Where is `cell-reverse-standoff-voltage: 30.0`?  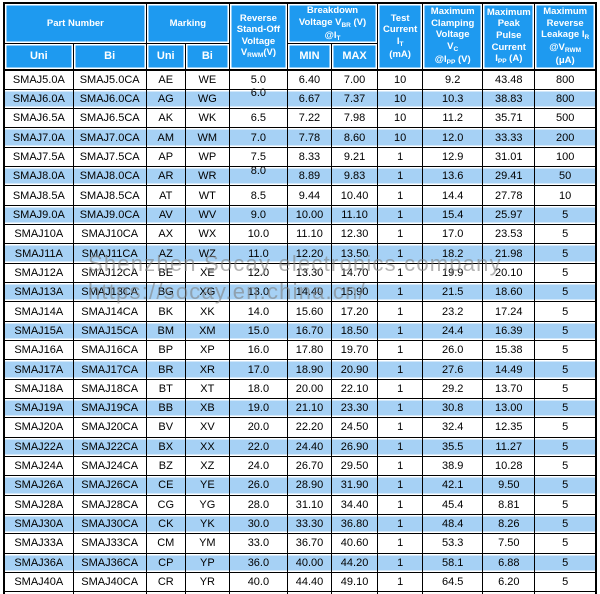
cell-reverse-standoff-voltage: 30.0 is located at coordinates (258, 524).